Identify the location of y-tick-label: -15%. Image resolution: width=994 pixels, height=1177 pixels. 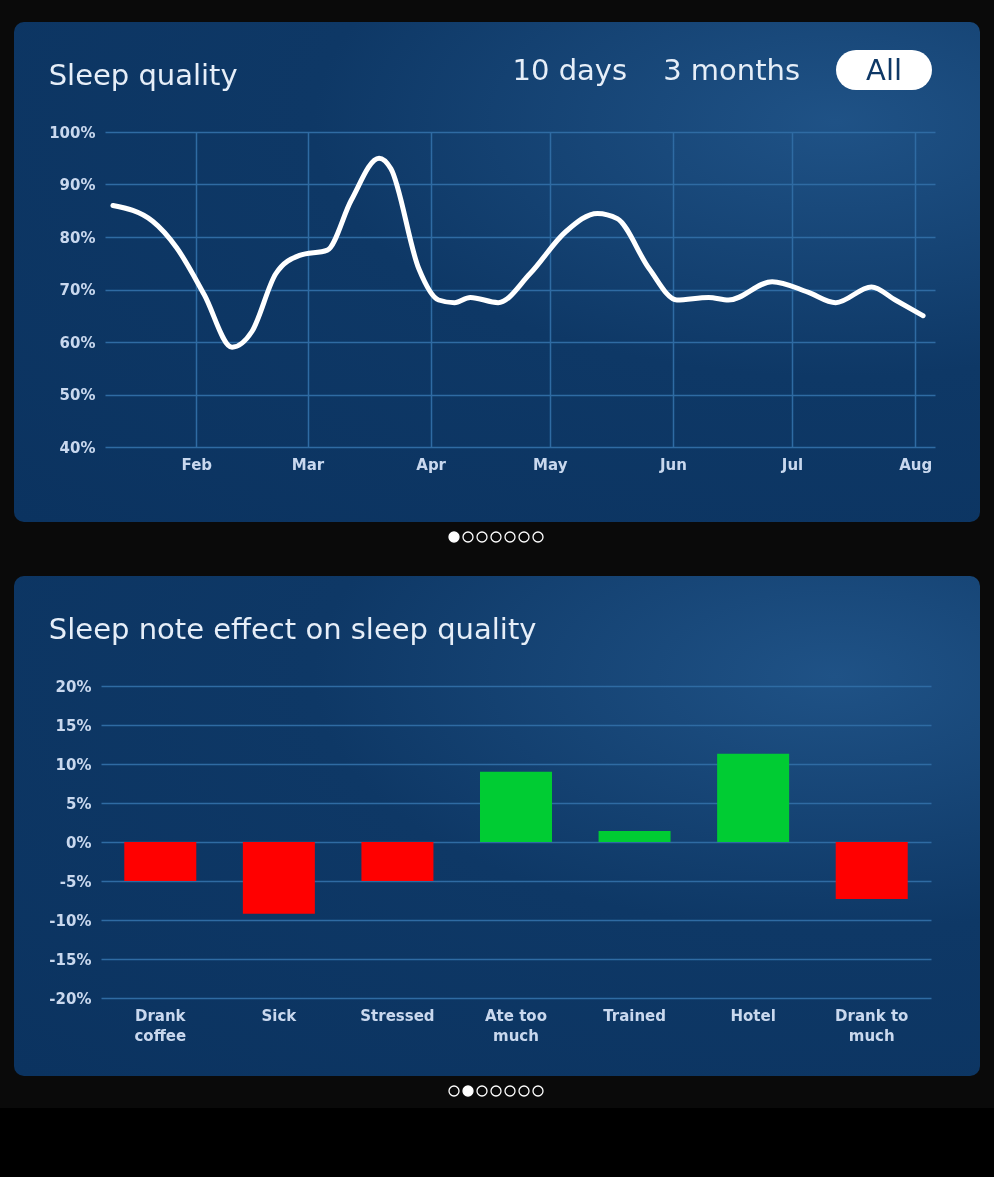
(70, 959).